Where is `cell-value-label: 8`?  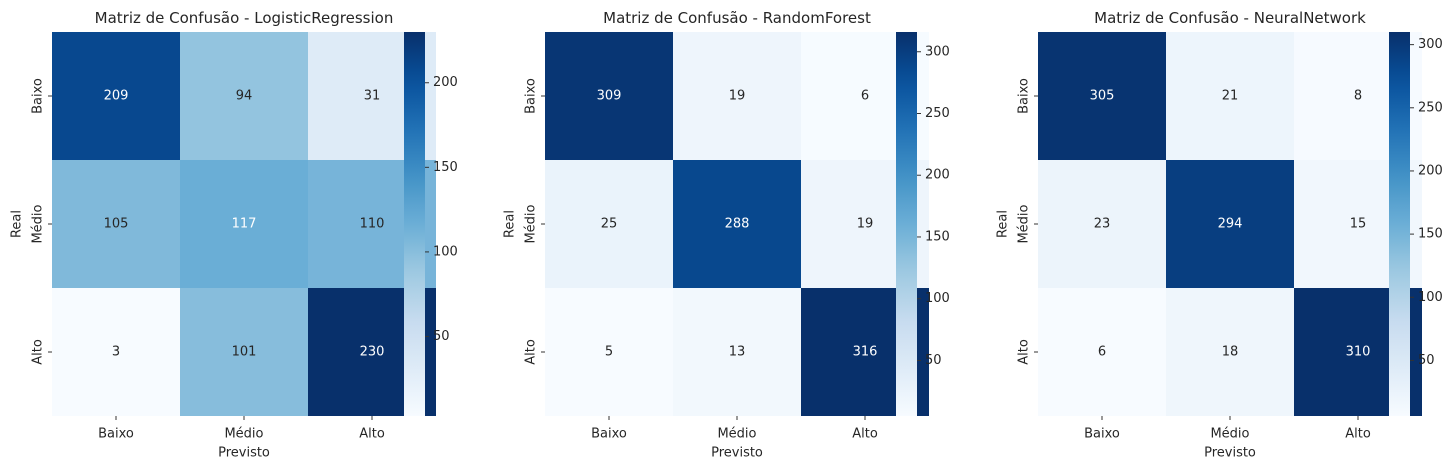
cell-value-label: 8 is located at coordinates (1358, 96).